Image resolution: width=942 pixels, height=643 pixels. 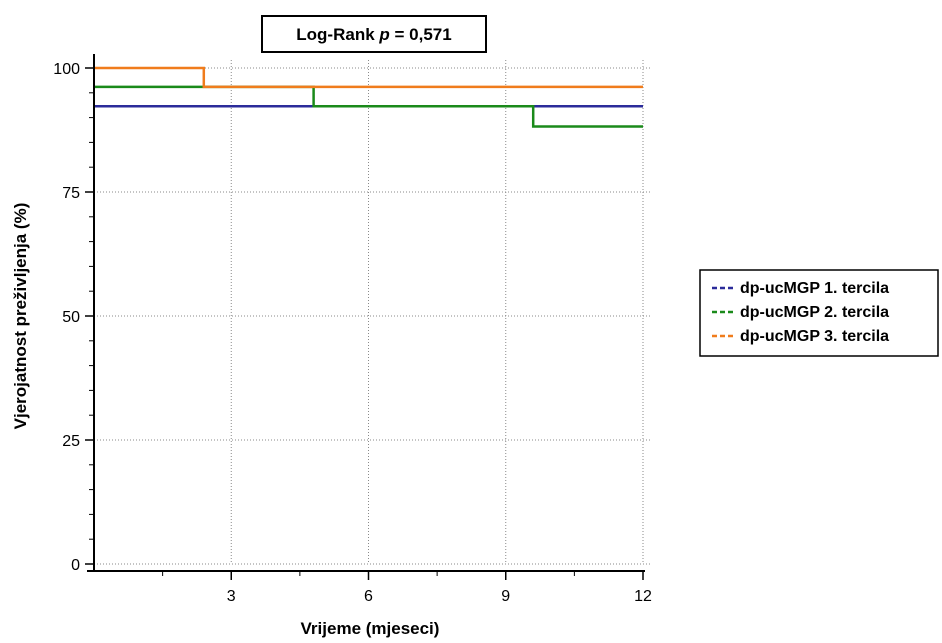 I want to click on annotation-text: Log-Rank p = 0,571, so click(x=373, y=34).